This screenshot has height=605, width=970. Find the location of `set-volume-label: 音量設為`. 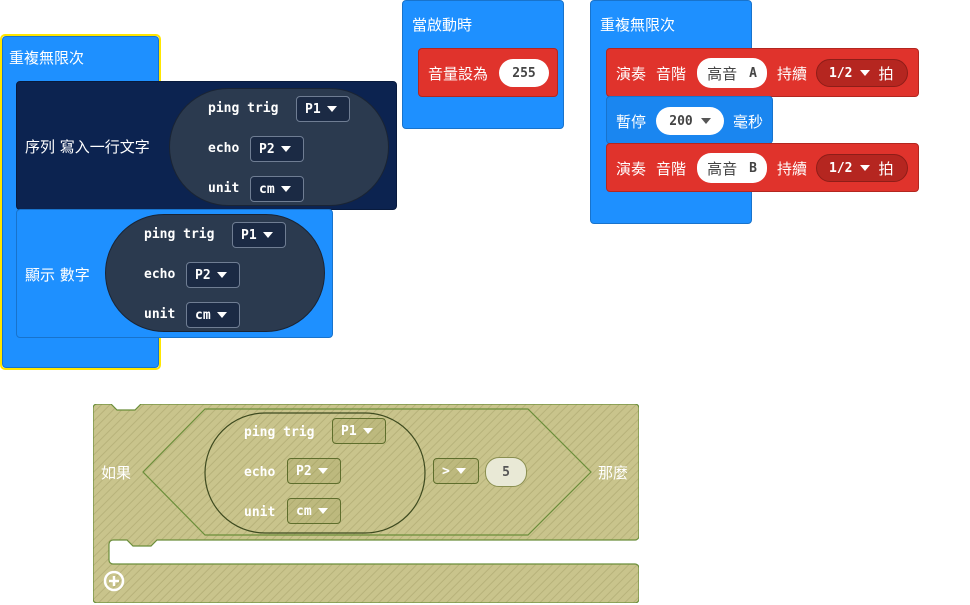

set-volume-label: 音量設為 is located at coordinates (458, 74).